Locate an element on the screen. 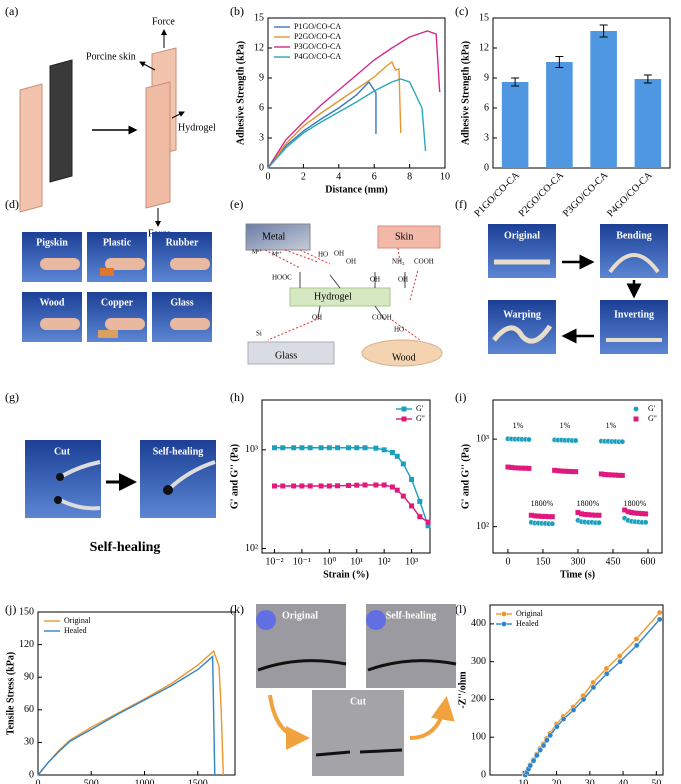  skin-block is located at coordinates (409, 237).